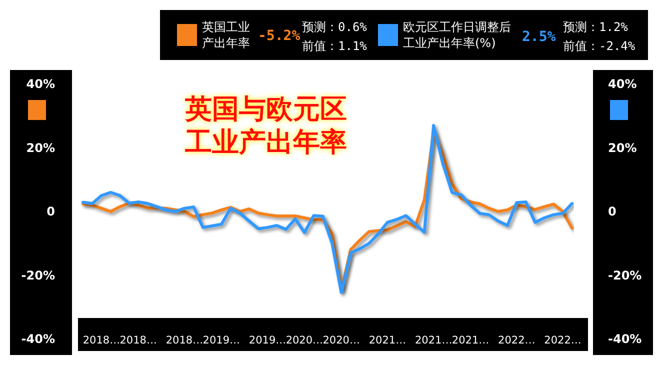 Image resolution: width=661 pixels, height=368 pixels. What do you see at coordinates (335, 46) in the screenshot?
I see `text: 前值：1.1%` at bounding box center [335, 46].